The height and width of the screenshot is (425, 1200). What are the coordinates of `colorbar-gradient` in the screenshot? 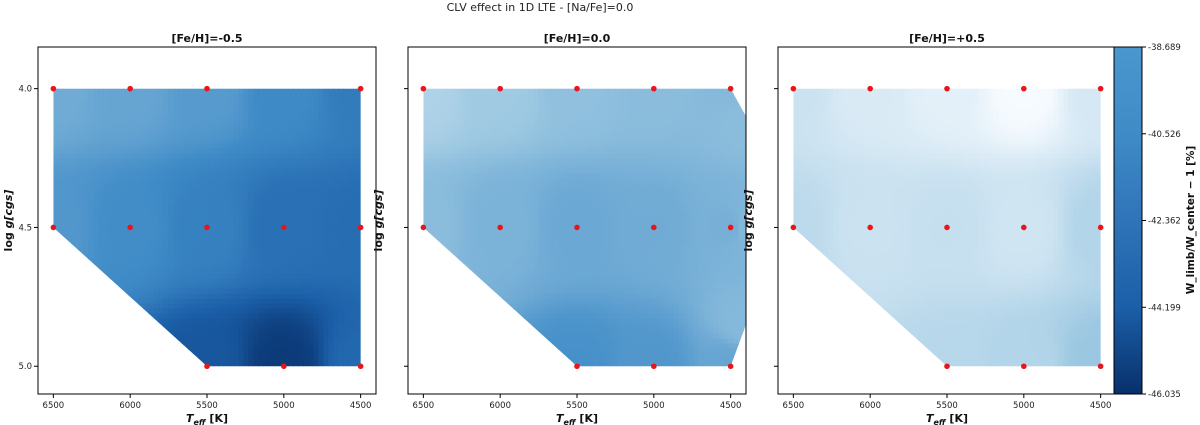 It's located at (1128, 220).